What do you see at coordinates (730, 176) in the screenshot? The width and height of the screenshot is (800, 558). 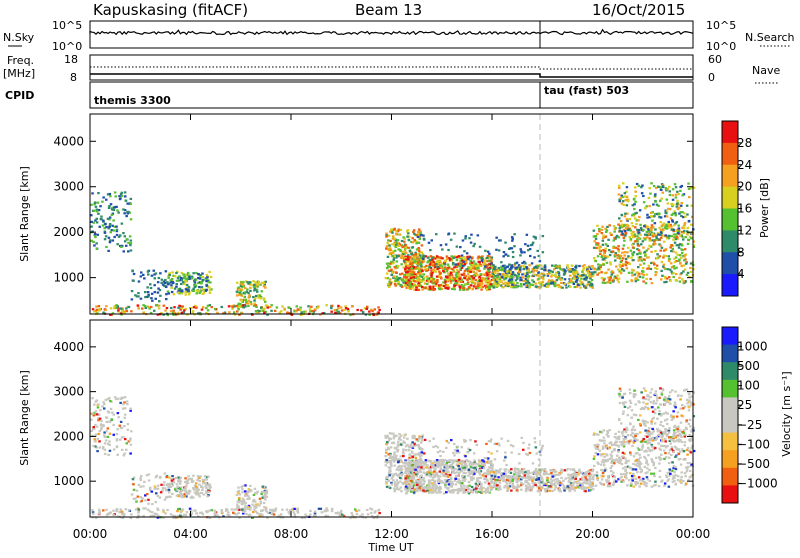 I see `power-colorbar-segment` at bounding box center [730, 176].